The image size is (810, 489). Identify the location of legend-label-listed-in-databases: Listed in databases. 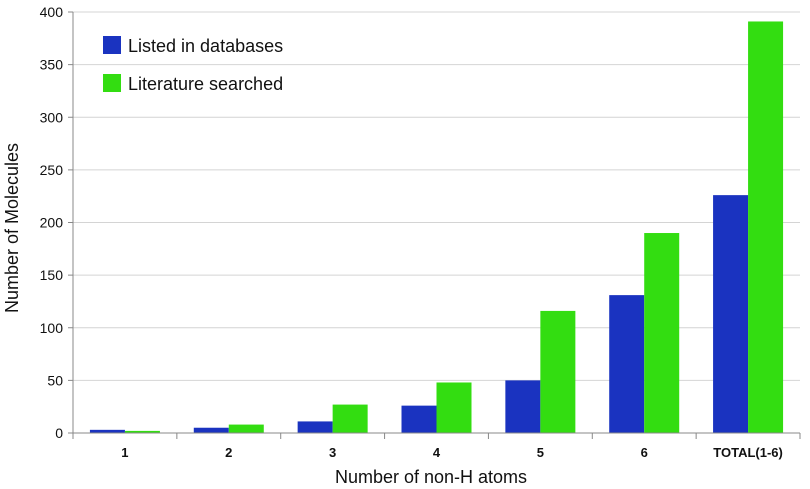
(205, 46).